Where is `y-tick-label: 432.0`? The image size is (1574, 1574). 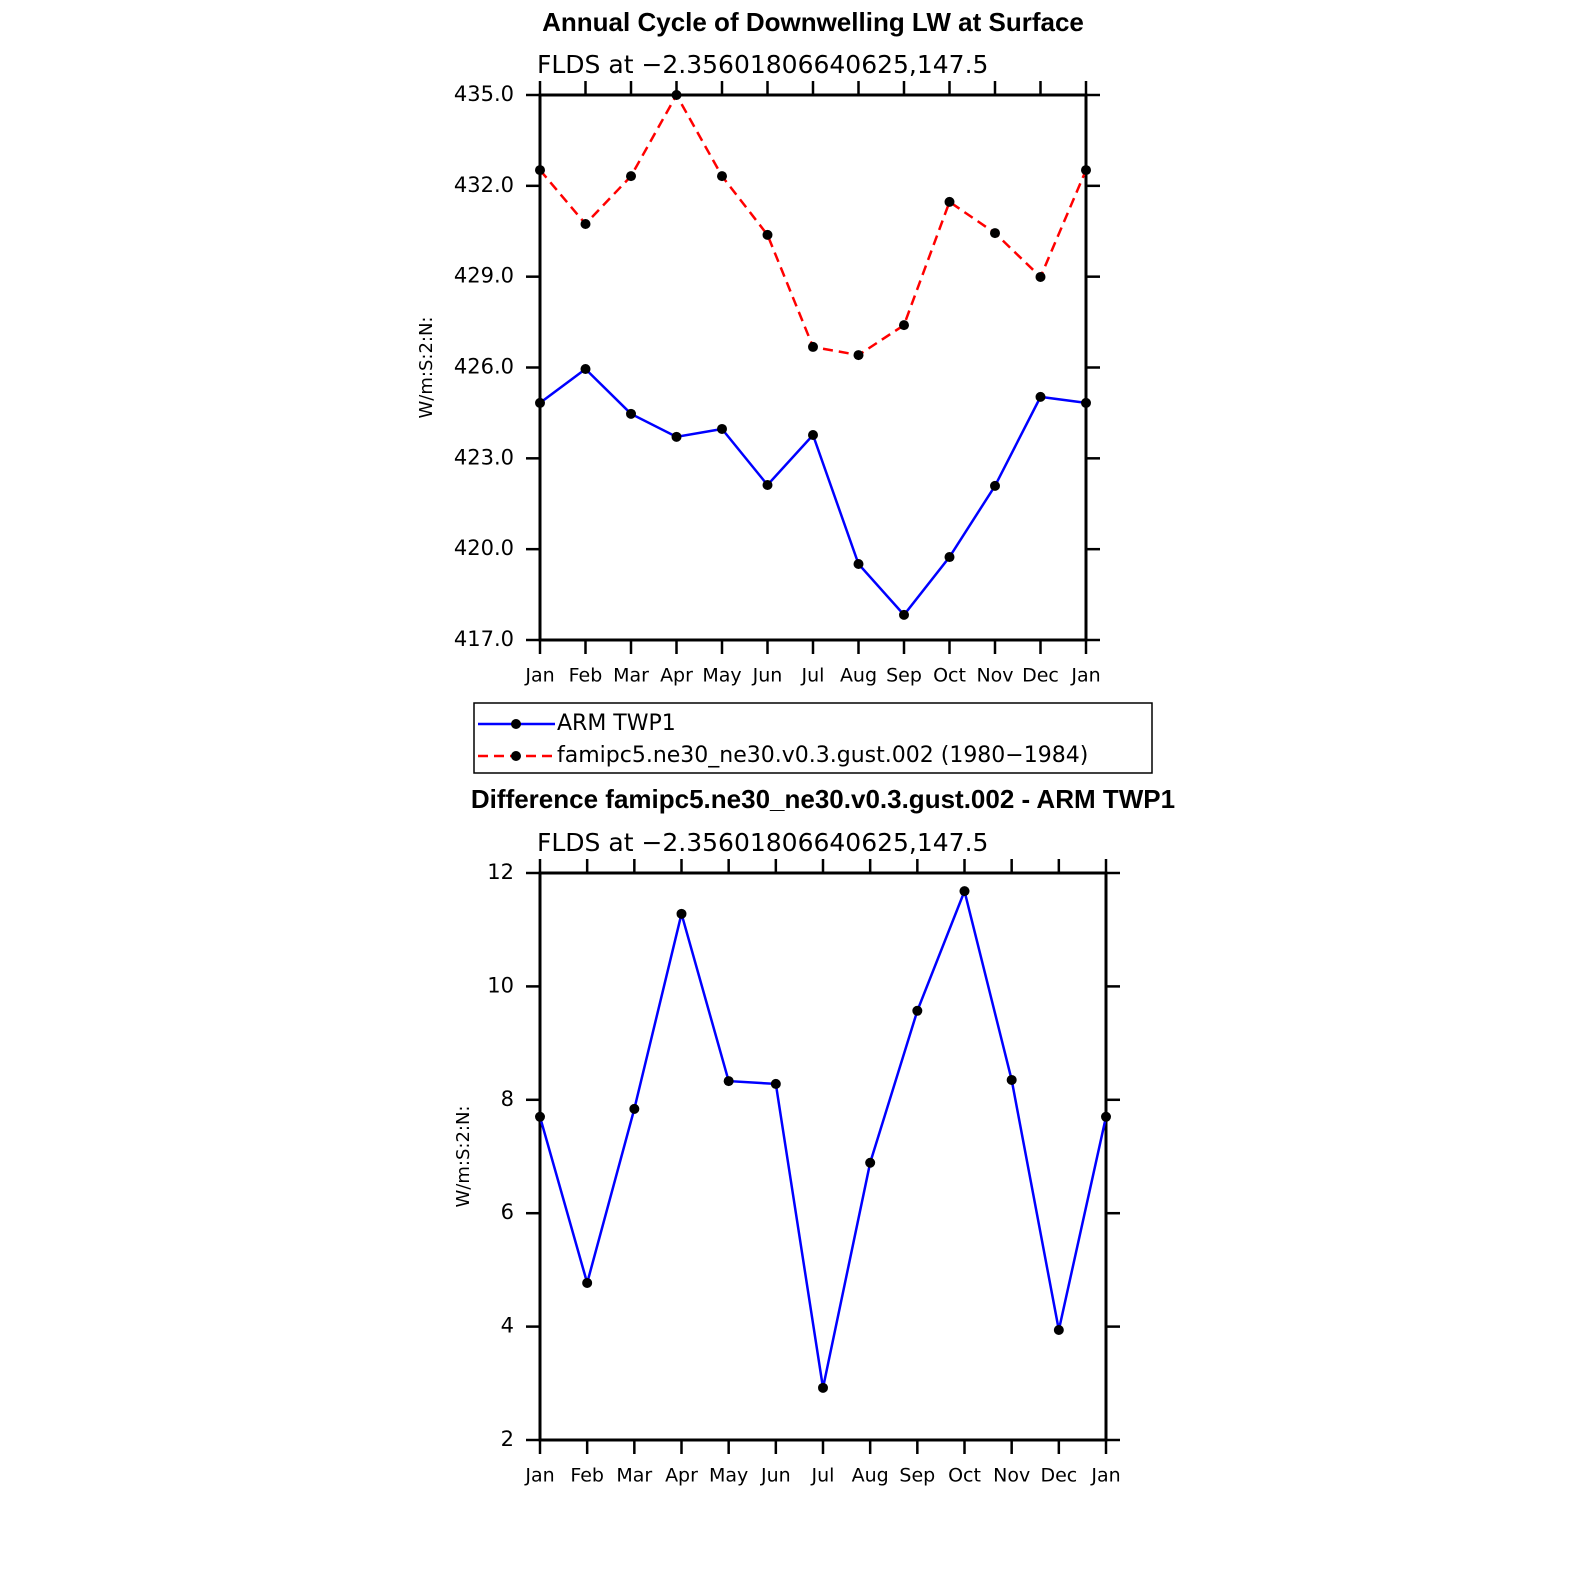 y-tick-label: 432.0 is located at coordinates (484, 185).